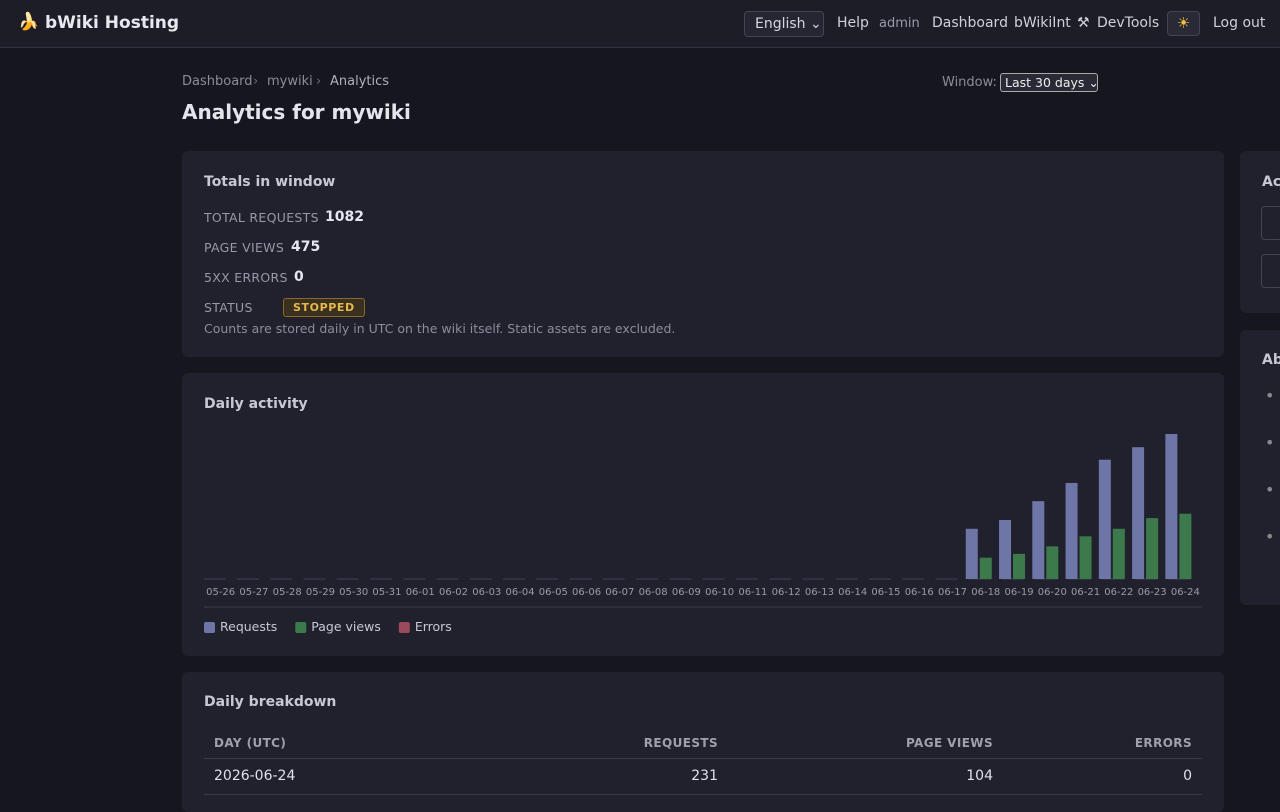 This screenshot has height=812, width=1280. Describe the element at coordinates (453, 592) in the screenshot. I see `x-tick-label: 06-02` at that location.